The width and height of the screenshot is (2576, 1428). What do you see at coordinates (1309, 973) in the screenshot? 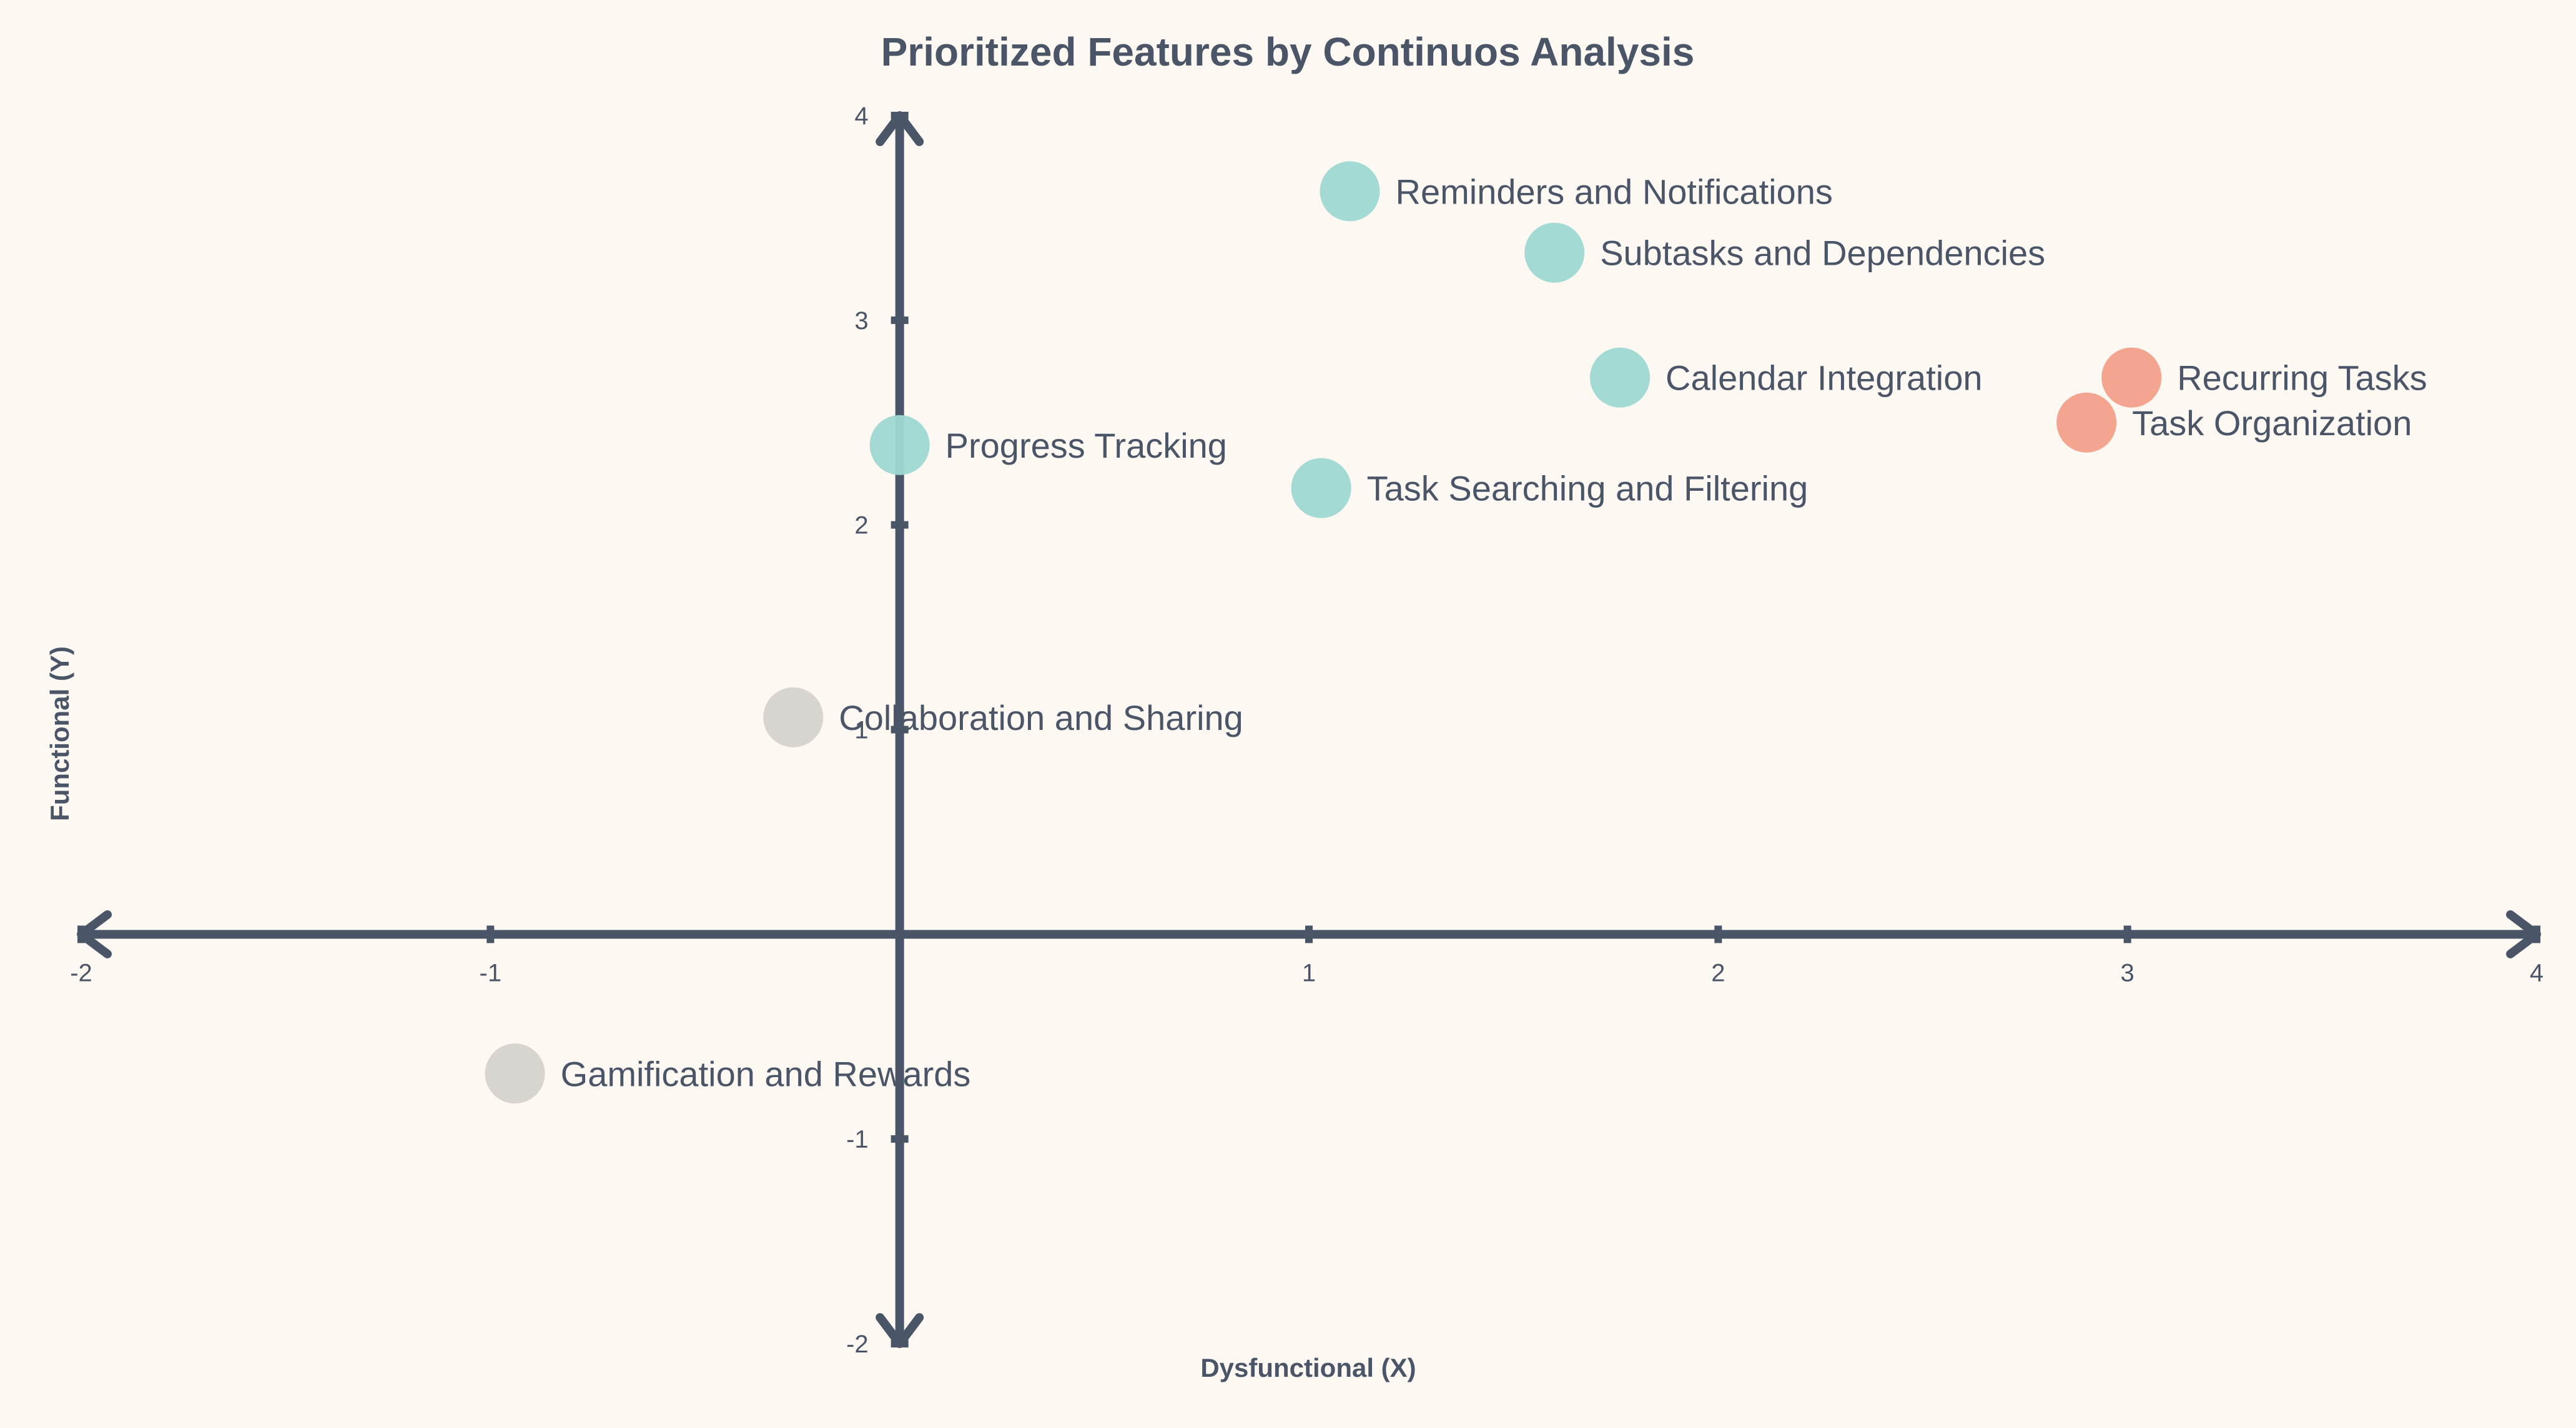
I see `x-tick-label: 1` at bounding box center [1309, 973].